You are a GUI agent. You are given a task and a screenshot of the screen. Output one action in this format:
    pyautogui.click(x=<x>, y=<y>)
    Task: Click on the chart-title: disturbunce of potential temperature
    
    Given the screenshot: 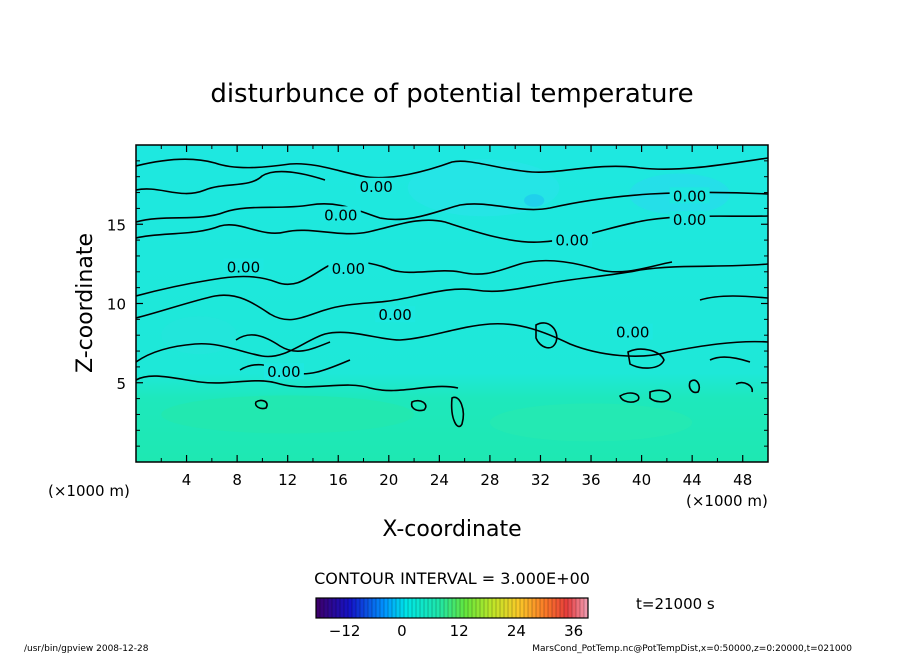 What is the action you would take?
    pyautogui.click(x=451, y=94)
    